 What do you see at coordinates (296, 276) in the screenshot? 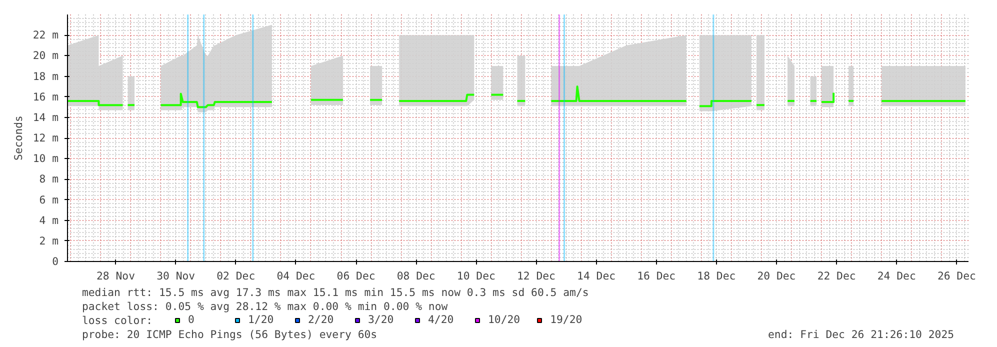
I see `x-tick-label: 04 Dec` at bounding box center [296, 276].